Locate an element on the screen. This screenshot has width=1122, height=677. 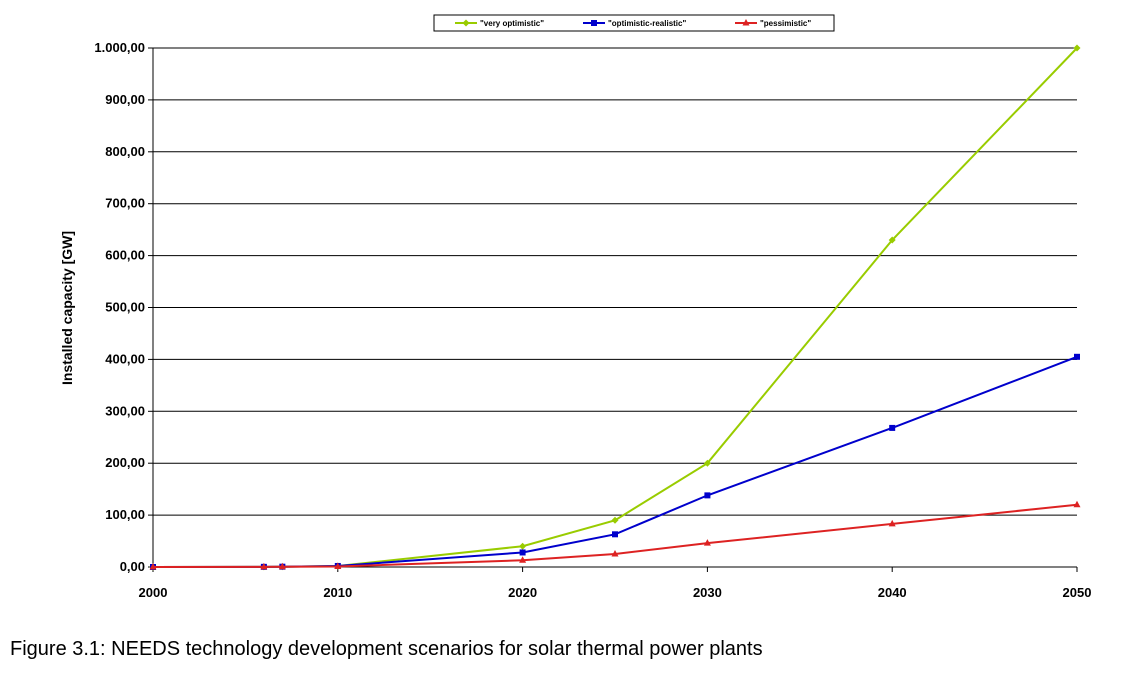
y-tick-label: 200,00 is located at coordinates (125, 462).